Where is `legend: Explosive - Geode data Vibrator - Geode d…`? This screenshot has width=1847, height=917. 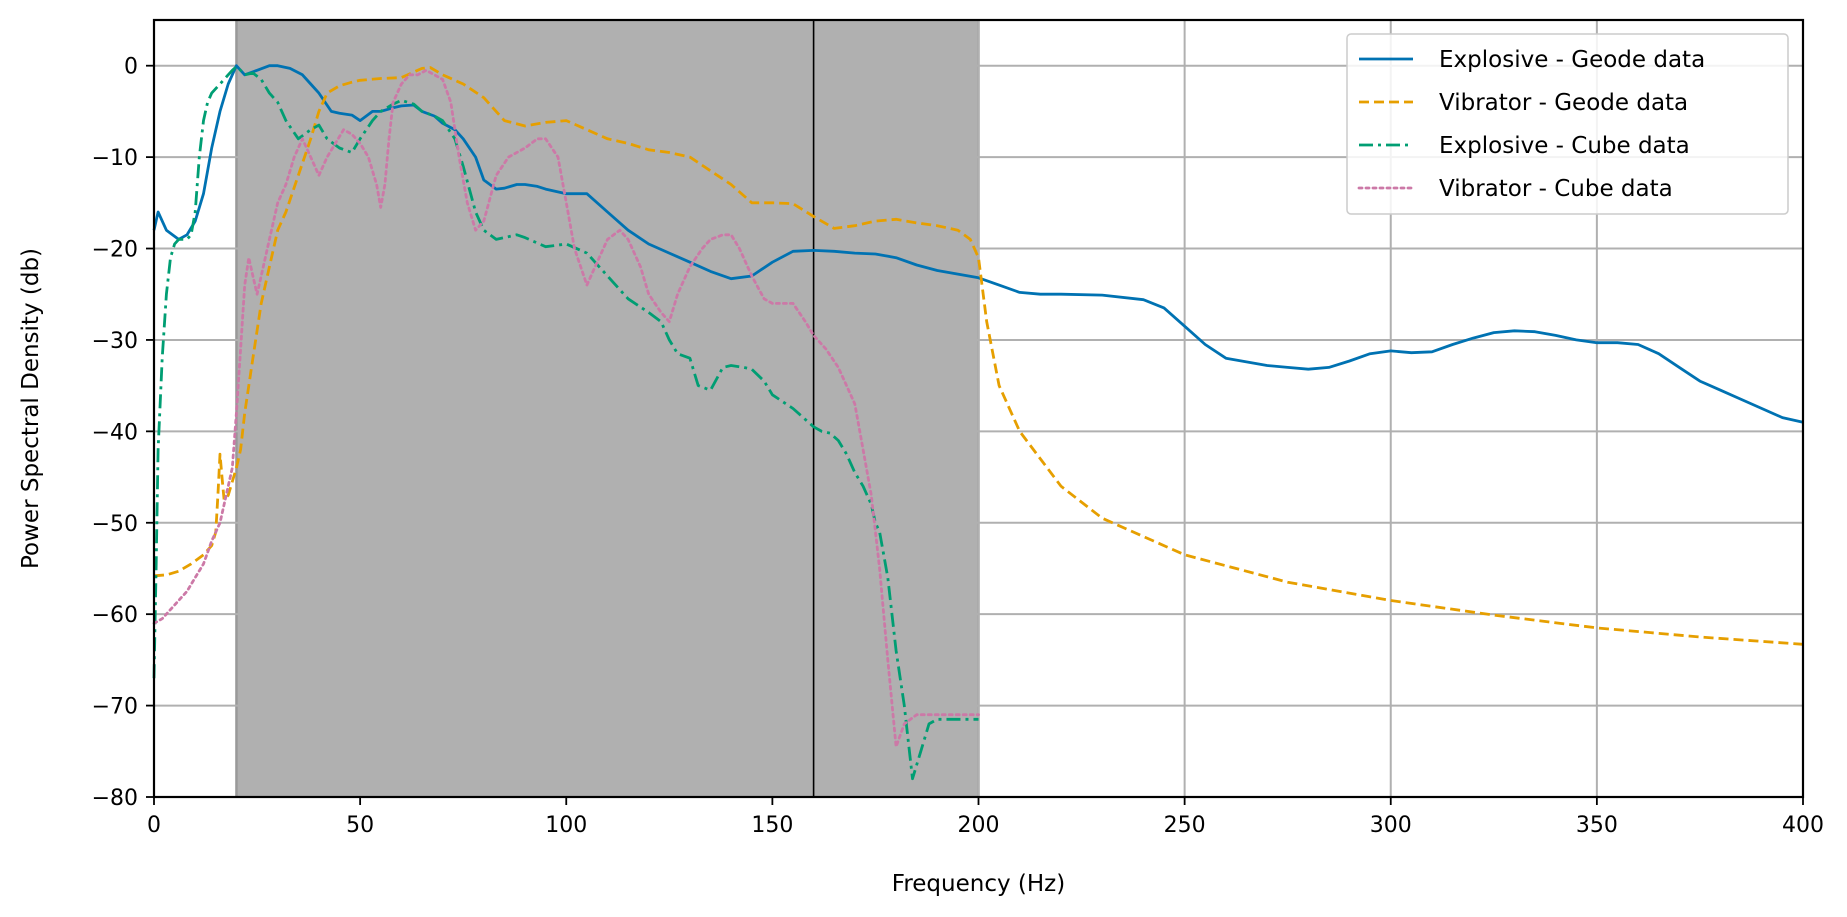 legend: Explosive - Geode data Vibrator - Geode d… is located at coordinates (1567, 124).